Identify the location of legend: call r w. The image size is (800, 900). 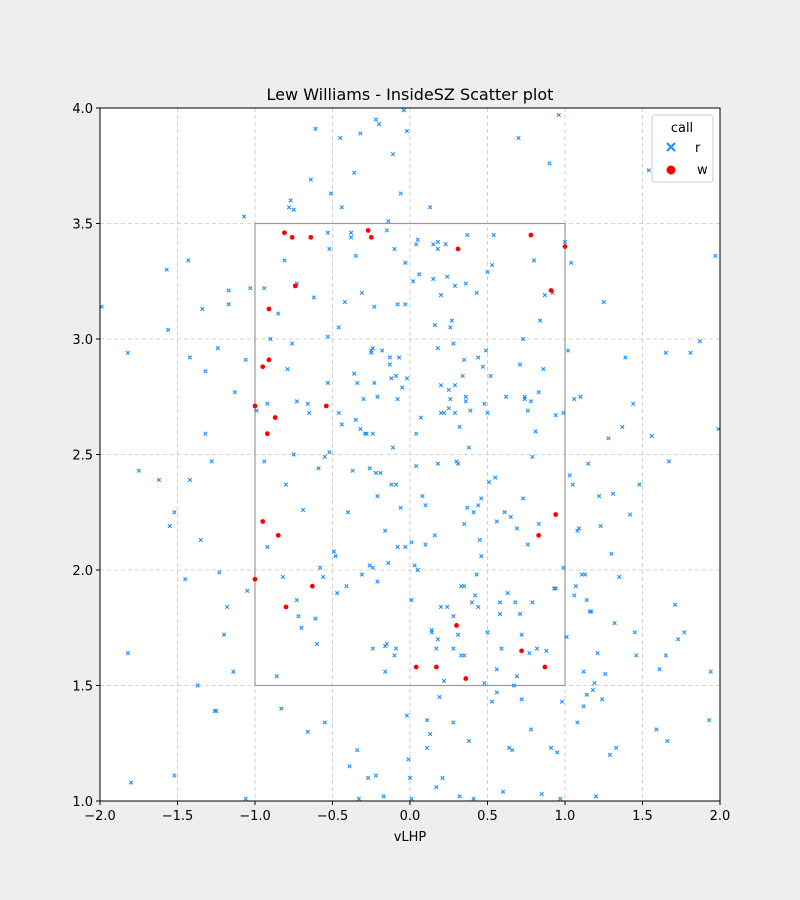
(682, 148).